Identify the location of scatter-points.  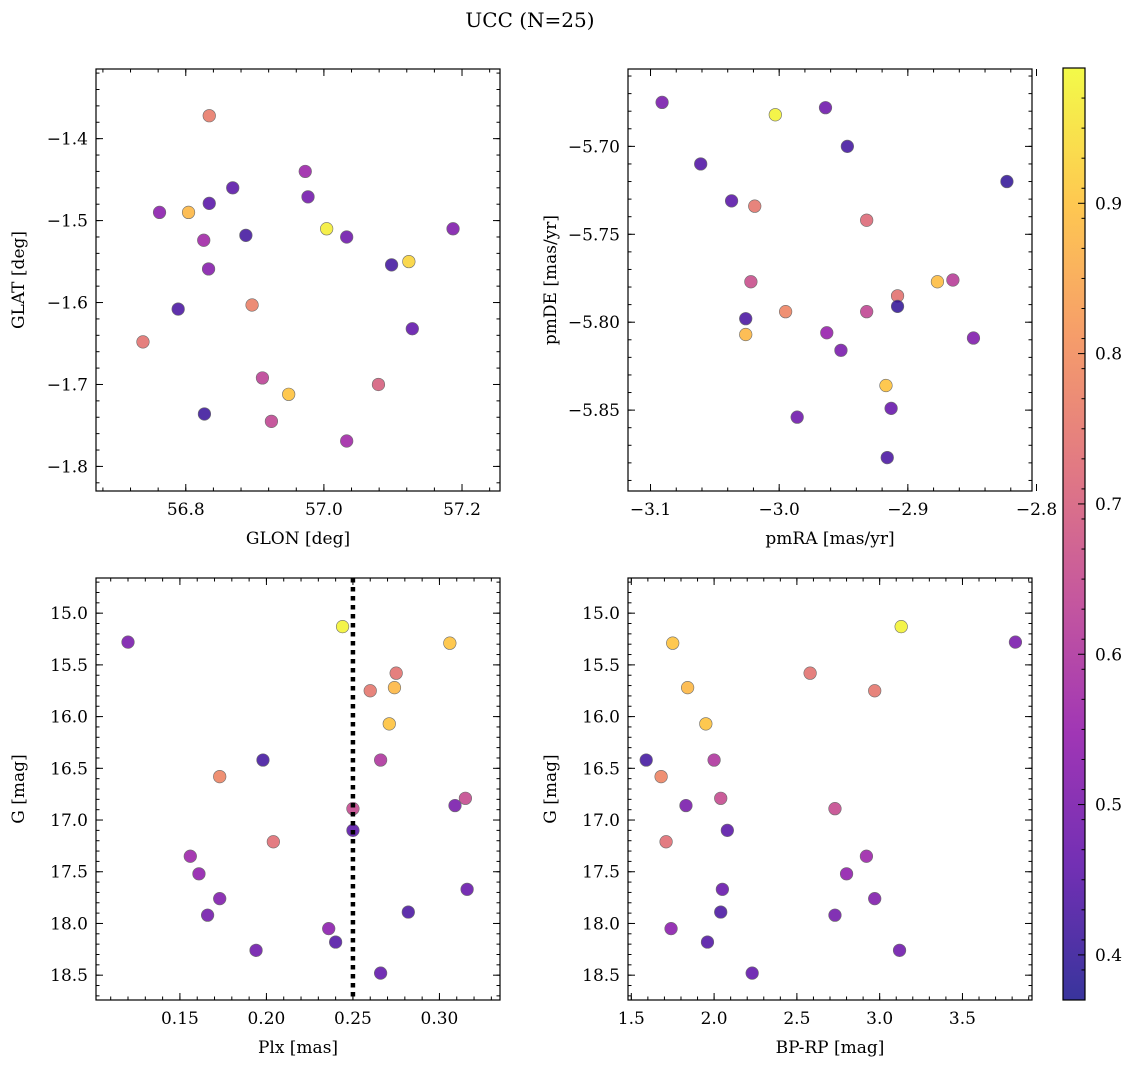
(298, 278).